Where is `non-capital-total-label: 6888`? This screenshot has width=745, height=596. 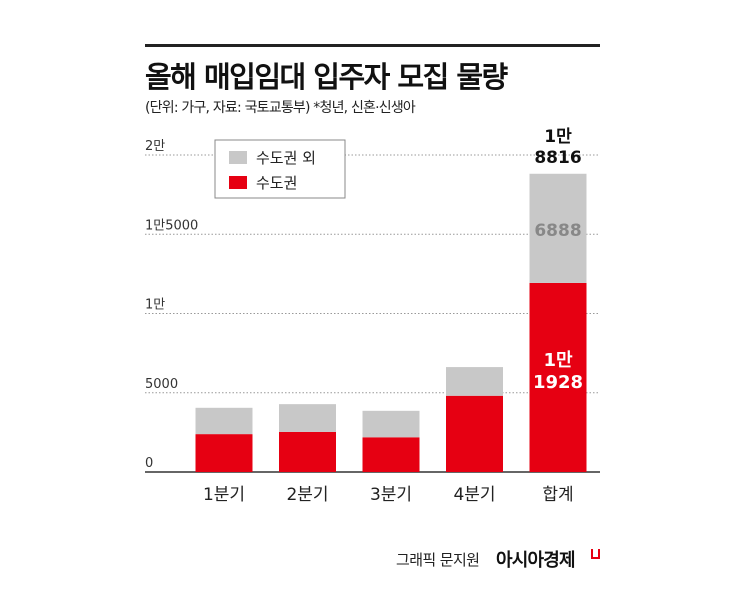 non-capital-total-label: 6888 is located at coordinates (557, 231).